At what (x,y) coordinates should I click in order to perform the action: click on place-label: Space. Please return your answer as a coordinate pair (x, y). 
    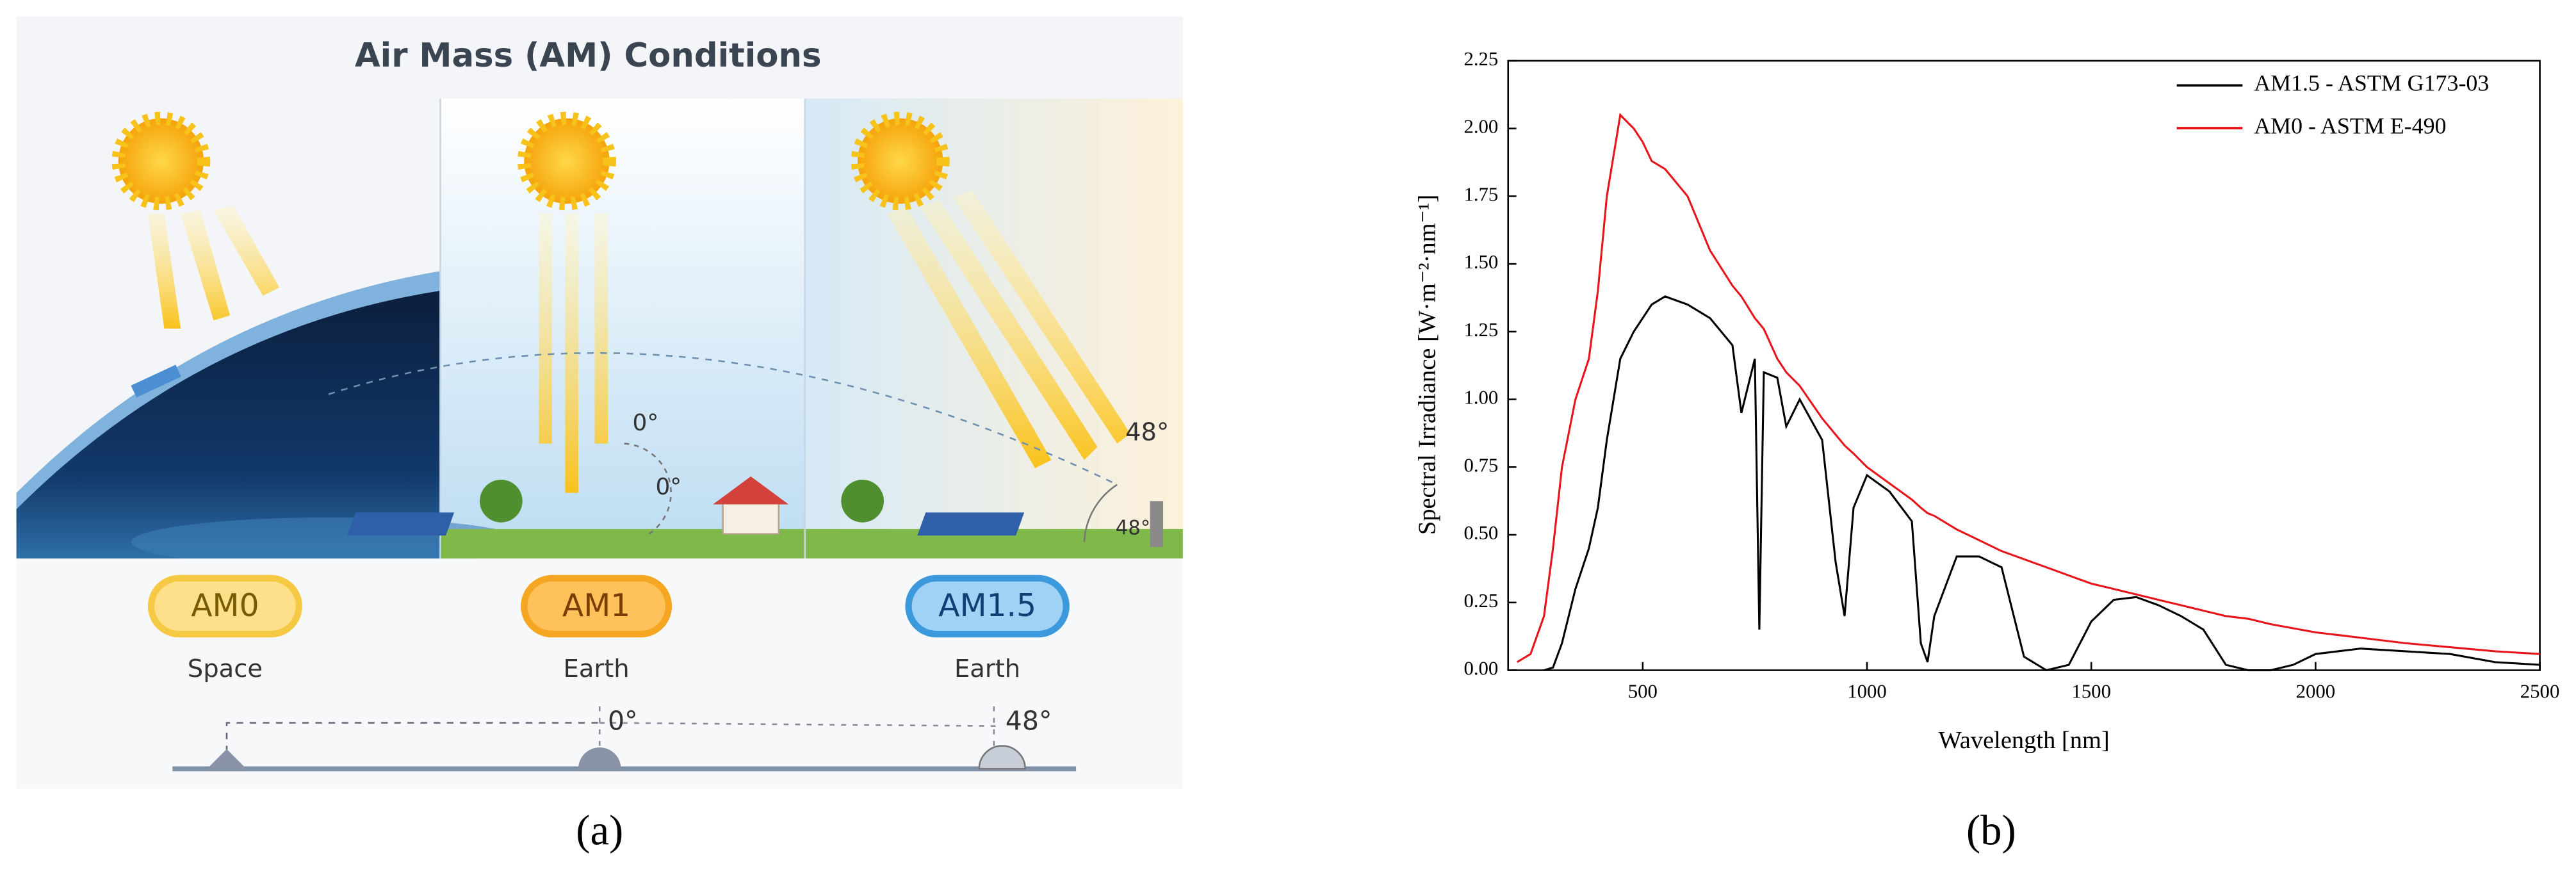
    Looking at the image, I should click on (225, 669).